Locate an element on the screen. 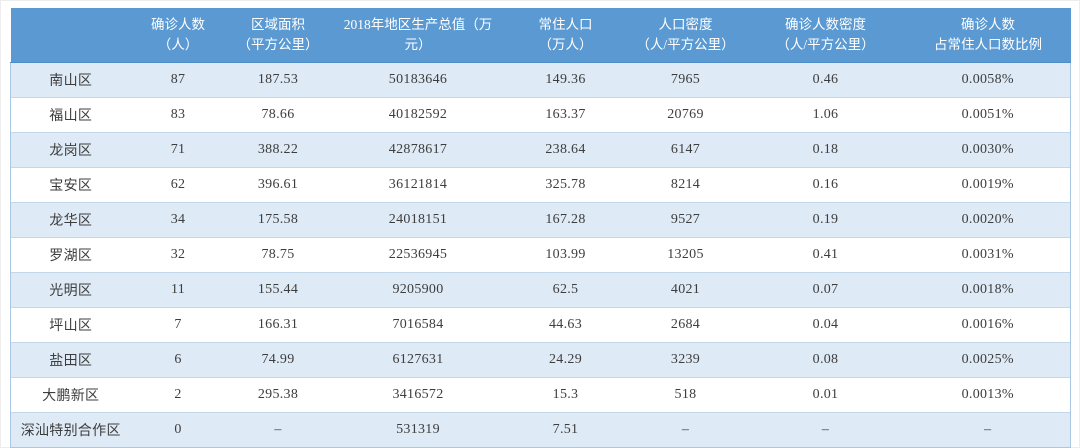 The image size is (1080, 448). table-cell: 32 is located at coordinates (178, 255).